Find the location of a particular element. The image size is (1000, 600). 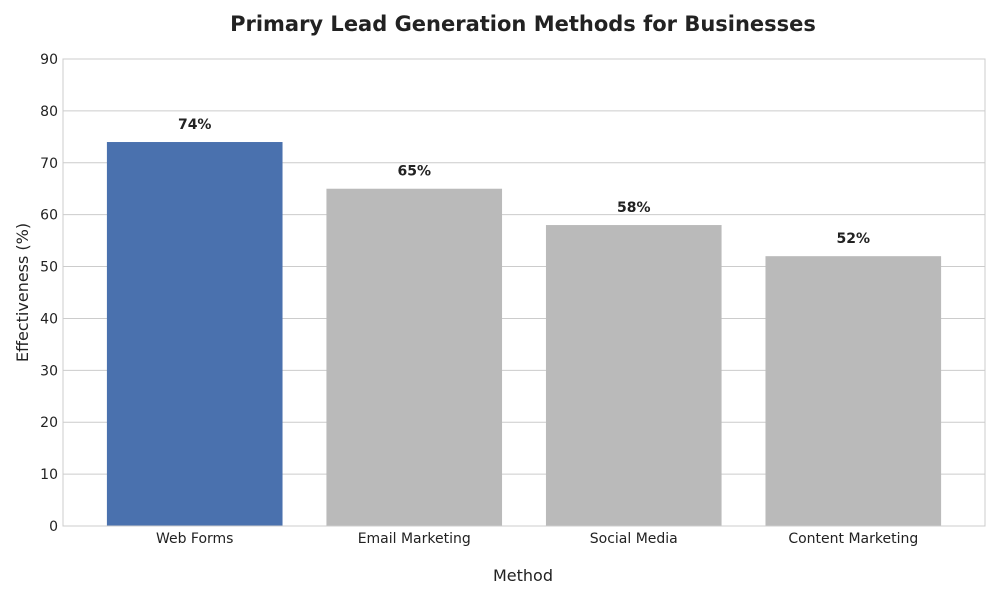

y-tick-label: 40 is located at coordinates (49, 319).